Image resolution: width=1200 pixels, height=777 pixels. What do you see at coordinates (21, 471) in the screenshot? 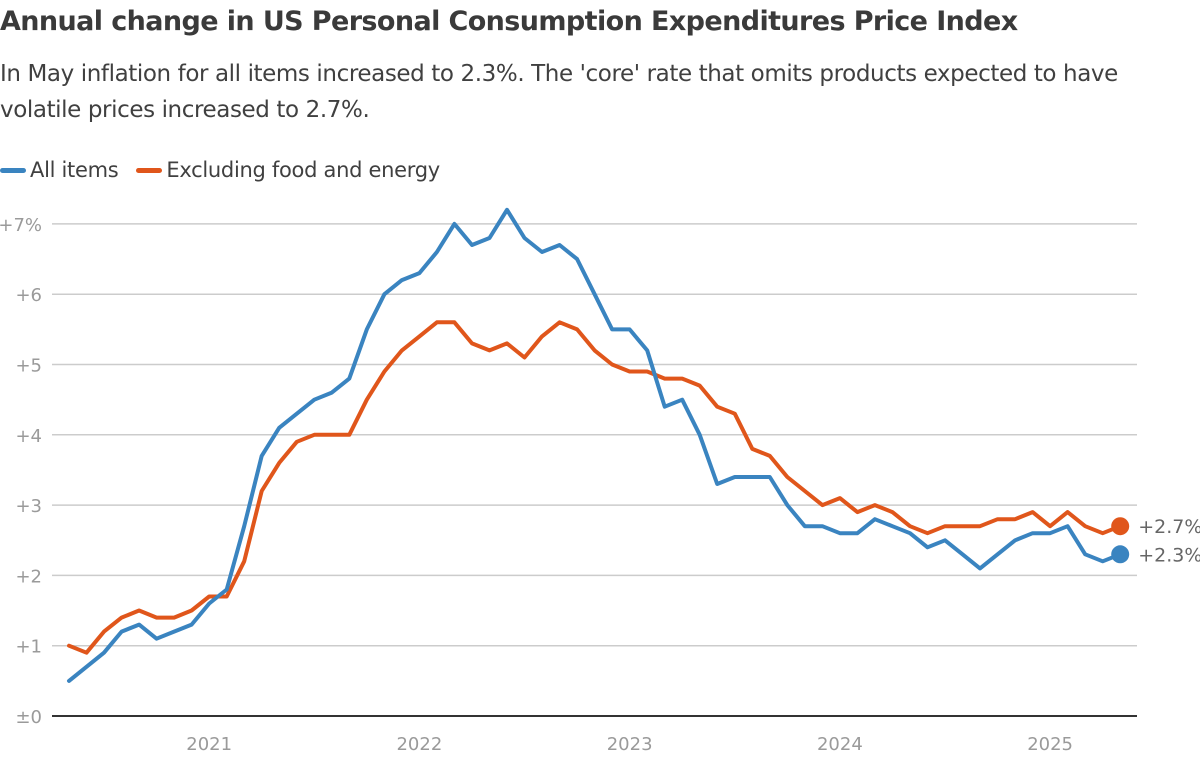
I see `y-axis-ticks: ±0 +1 +2 +3 +4 +5 +6 +7%` at bounding box center [21, 471].